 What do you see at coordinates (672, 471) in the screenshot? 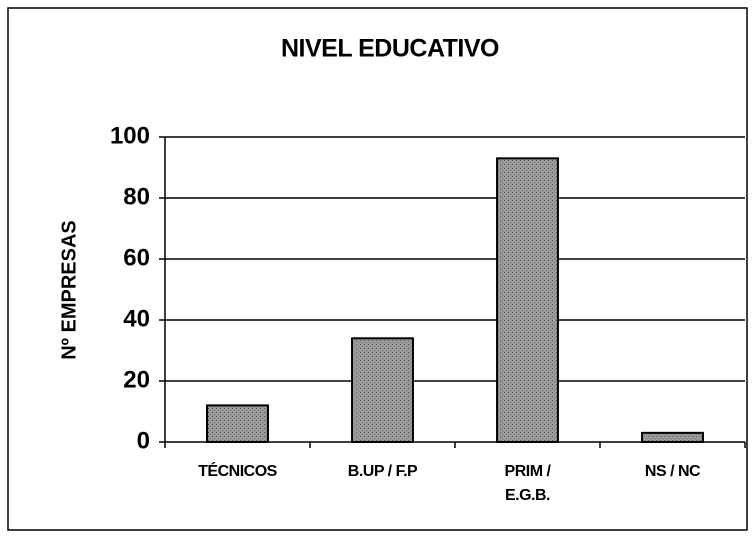
I see `x-tick-label: NS / NC` at bounding box center [672, 471].